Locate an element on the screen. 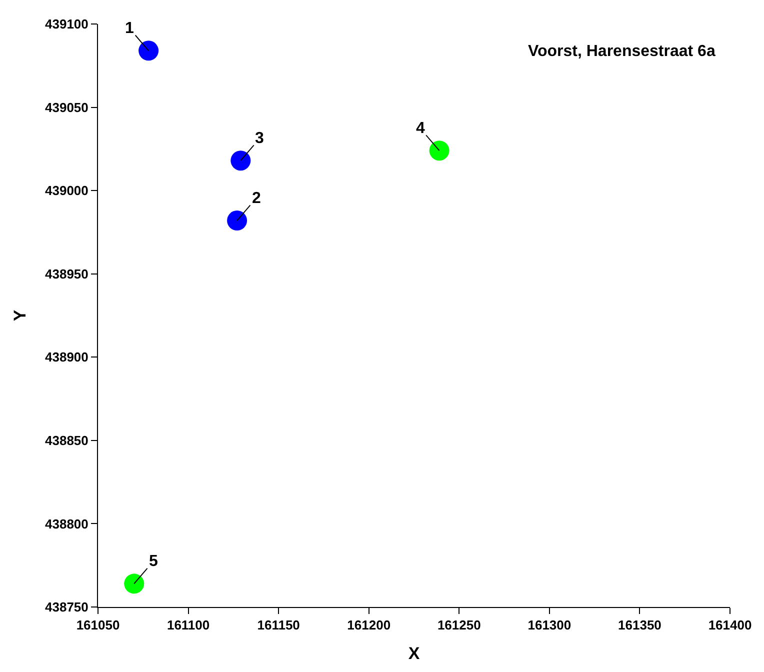 Image resolution: width=764 pixels, height=672 pixels. y-tick-label: 439000 is located at coordinates (66, 190).